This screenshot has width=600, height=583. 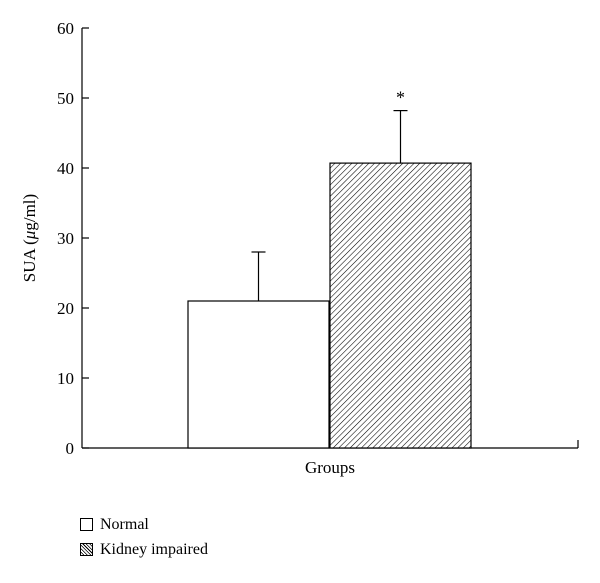 I want to click on y-axis-label: SUA (μg/ml), so click(x=29, y=238).